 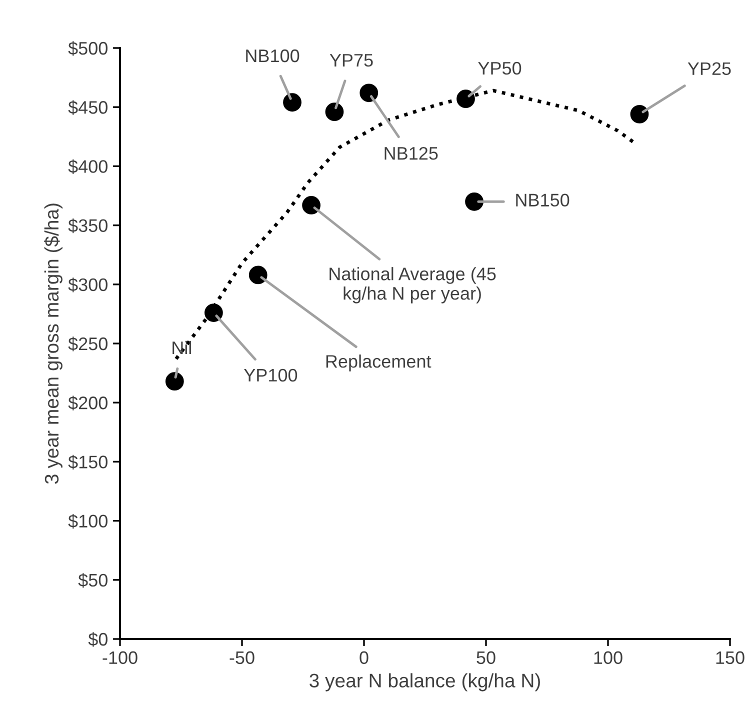 What do you see at coordinates (88, 403) in the screenshot?
I see `y-tick-label: $200` at bounding box center [88, 403].